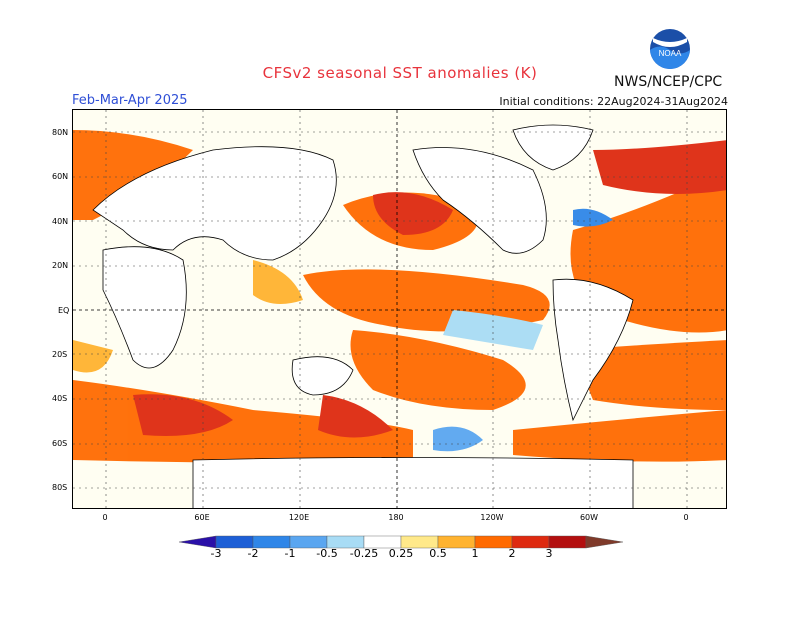 This screenshot has width=800, height=618. Describe the element at coordinates (216, 553) in the screenshot. I see `colorbar-label: -3` at that location.